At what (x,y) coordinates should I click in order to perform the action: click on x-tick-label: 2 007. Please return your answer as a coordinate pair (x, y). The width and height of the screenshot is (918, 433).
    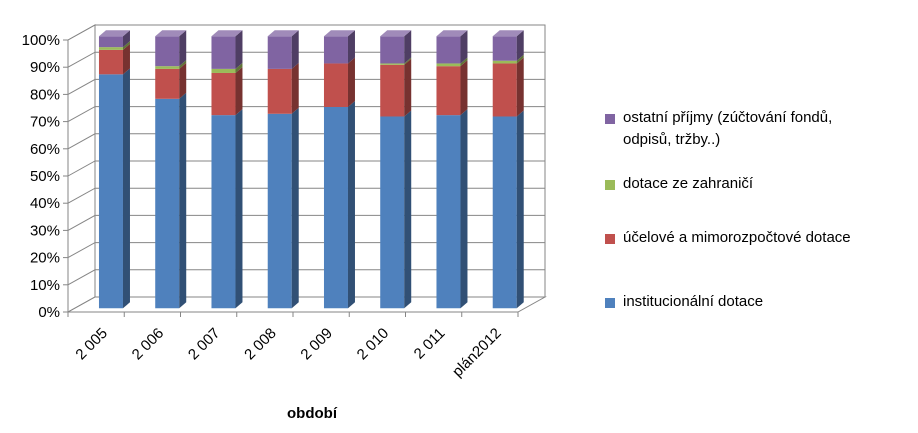
    Looking at the image, I should click on (204, 344).